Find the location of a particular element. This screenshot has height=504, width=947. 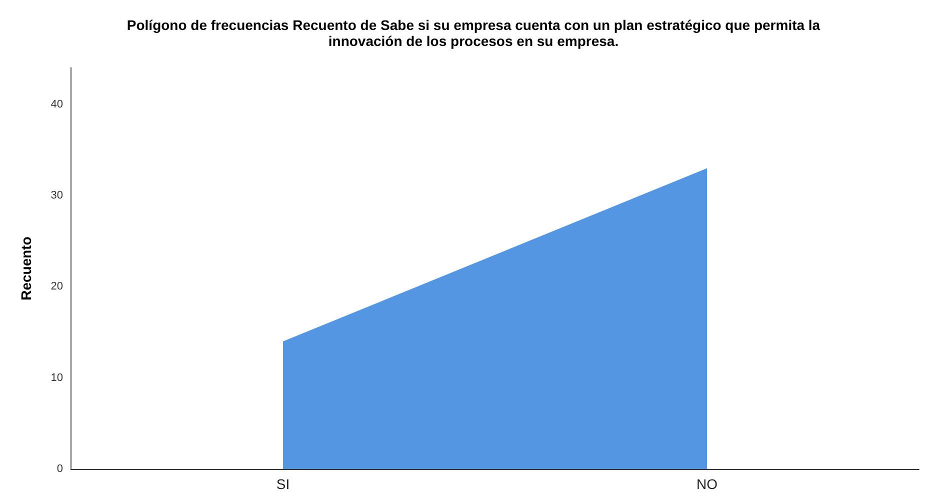

y-tick-label: 20 is located at coordinates (56, 286).